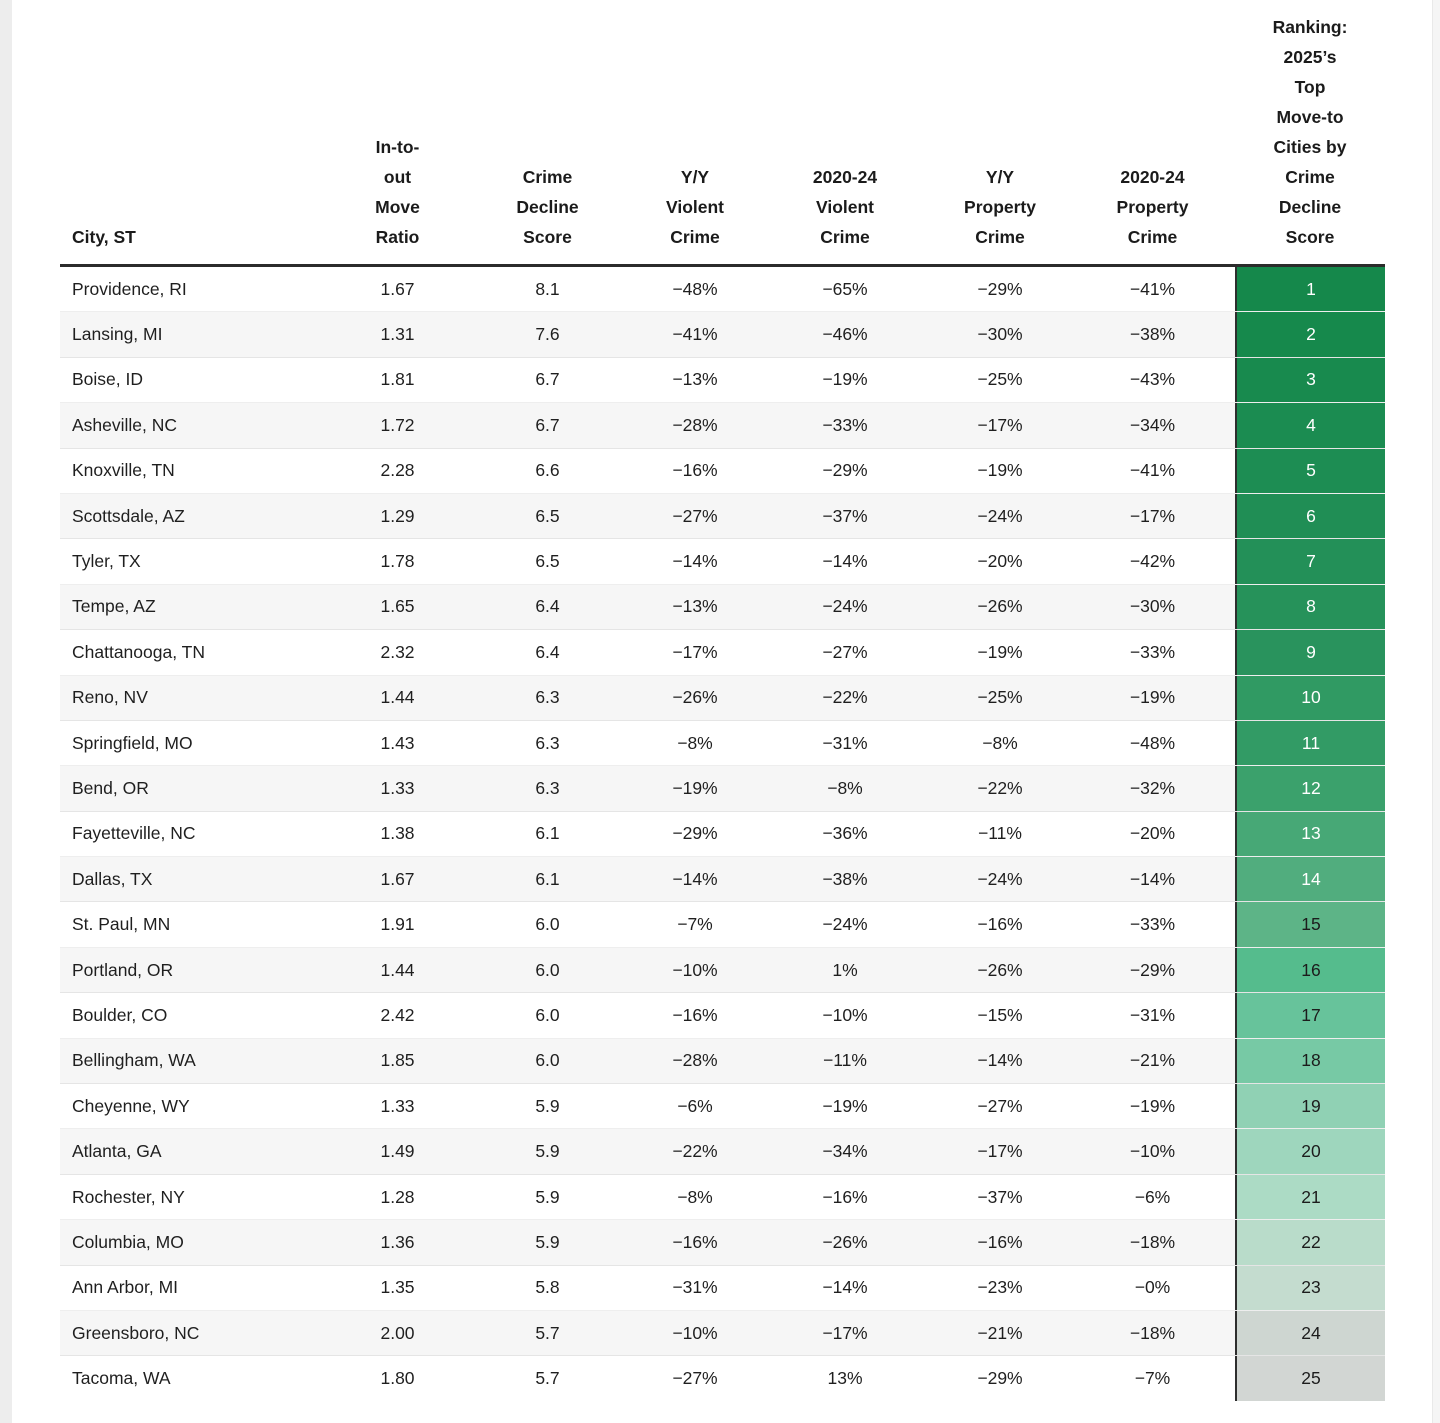 The height and width of the screenshot is (1423, 1440). What do you see at coordinates (125, 424) in the screenshot?
I see `city-cell: Asheville, NC` at bounding box center [125, 424].